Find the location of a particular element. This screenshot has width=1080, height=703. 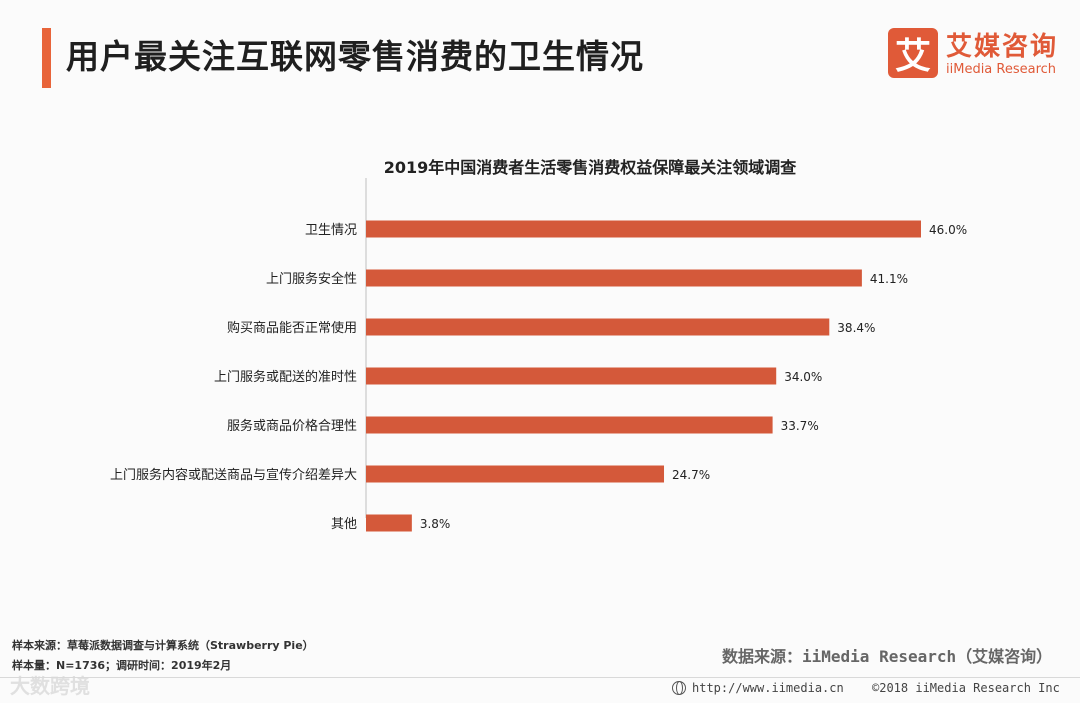

imedia-logo: 艾 艾媒咨询 iiMedia Research is located at coordinates (978, 54).